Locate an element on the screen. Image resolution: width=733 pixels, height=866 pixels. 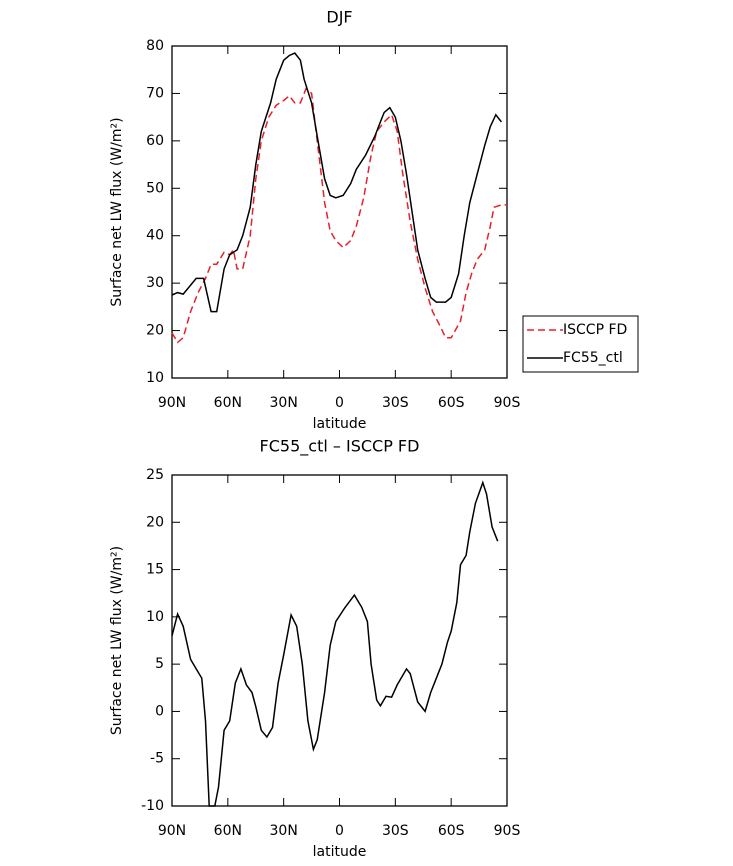
y-tick-label: -5 is located at coordinates (157, 759).